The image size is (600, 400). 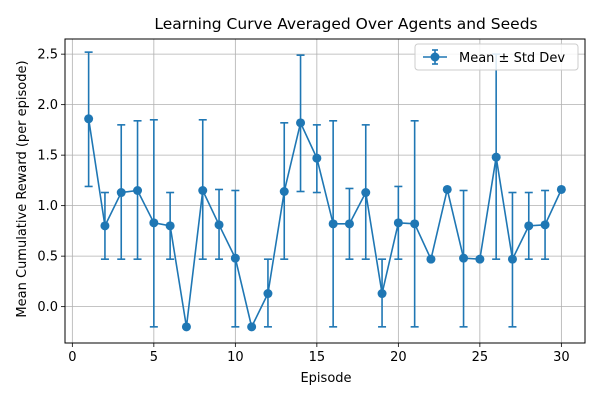 What do you see at coordinates (325, 378) in the screenshot?
I see `x-axis-label: Episode` at bounding box center [325, 378].